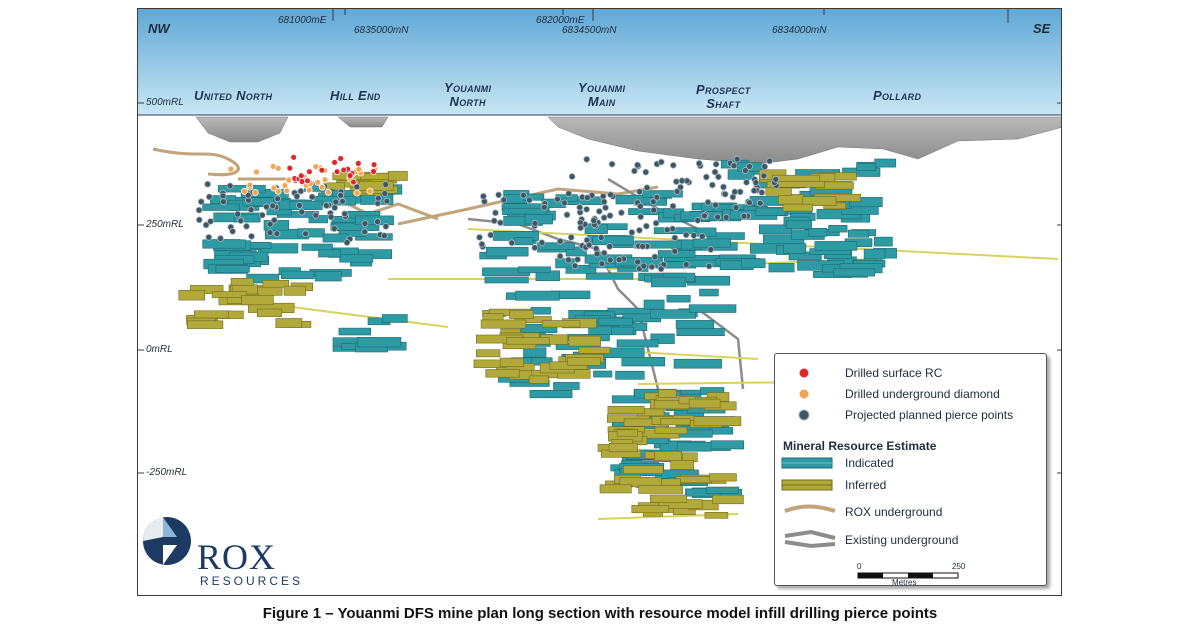 The image size is (1200, 630). What do you see at coordinates (167, 472) in the screenshot?
I see `rl-label-minus-250: -250mRL` at bounding box center [167, 472].